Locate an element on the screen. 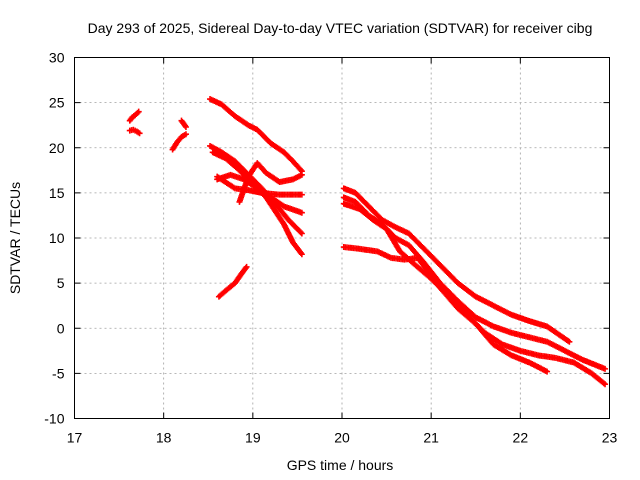 Image resolution: width=640 pixels, height=480 pixels. x-tick-label: 19 is located at coordinates (253, 438).